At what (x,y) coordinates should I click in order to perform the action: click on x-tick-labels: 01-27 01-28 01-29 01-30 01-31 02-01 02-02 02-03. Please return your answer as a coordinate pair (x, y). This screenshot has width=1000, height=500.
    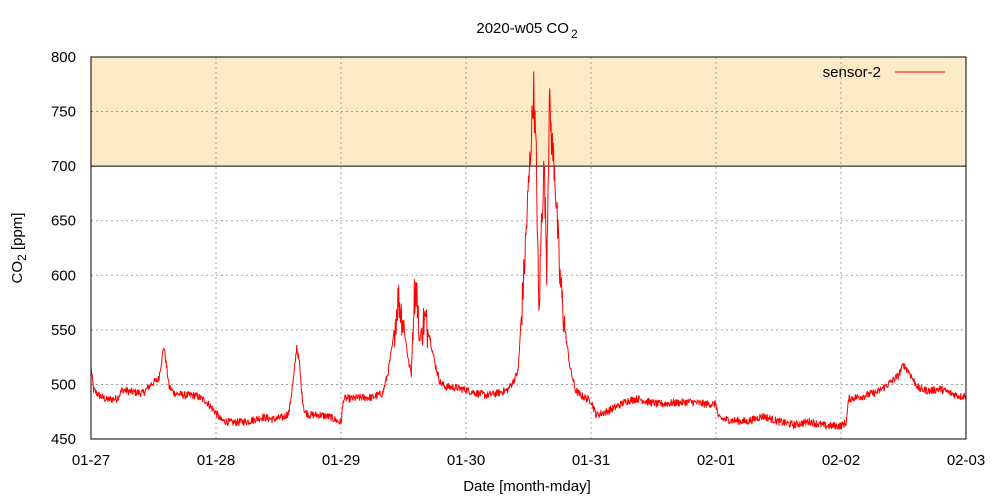
    Looking at the image, I should click on (528, 460).